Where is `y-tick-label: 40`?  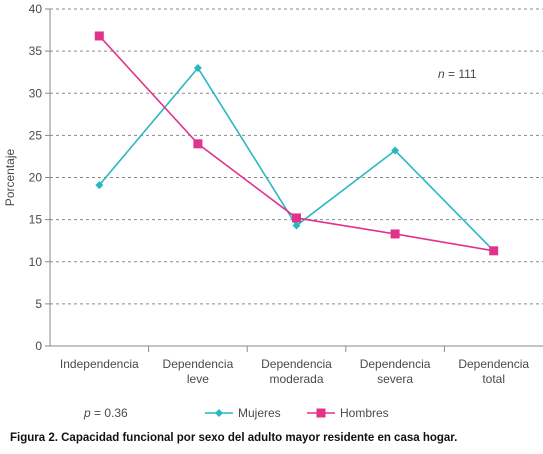 y-tick-label: 40 is located at coordinates (36, 9).